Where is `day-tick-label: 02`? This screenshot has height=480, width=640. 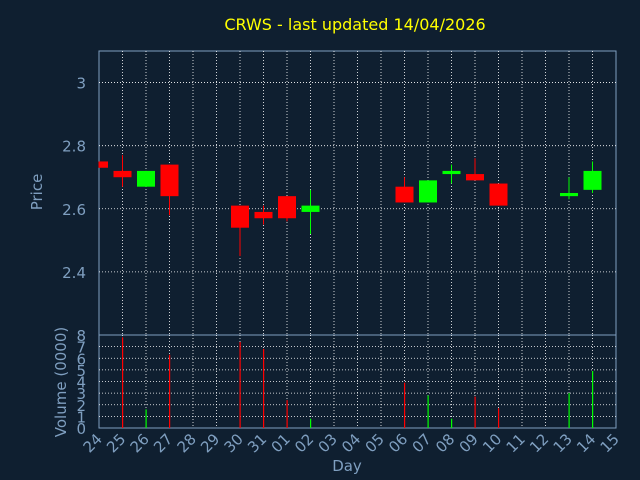 day-tick-label: 02 is located at coordinates (304, 443).